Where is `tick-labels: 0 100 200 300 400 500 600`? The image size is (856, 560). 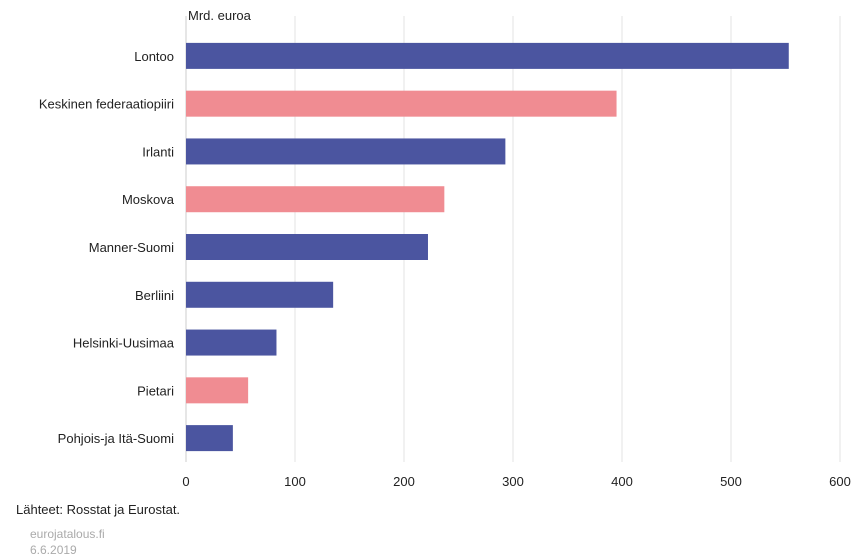 tick-labels: 0 100 200 300 400 500 600 is located at coordinates (516, 481).